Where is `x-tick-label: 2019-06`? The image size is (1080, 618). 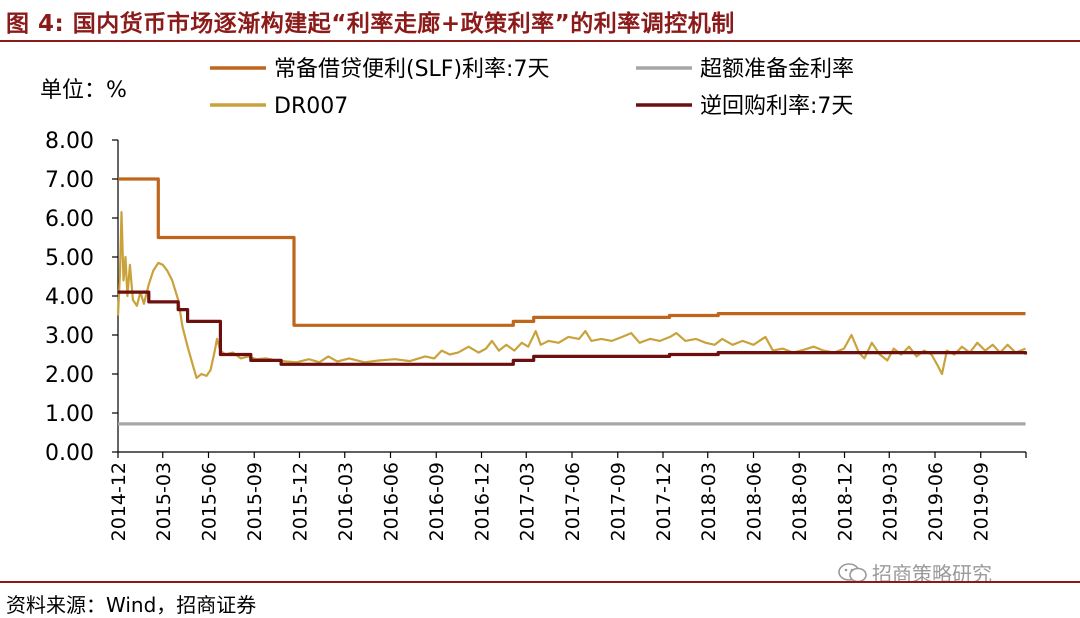
x-tick-label: 2019-06 is located at coordinates (936, 501).